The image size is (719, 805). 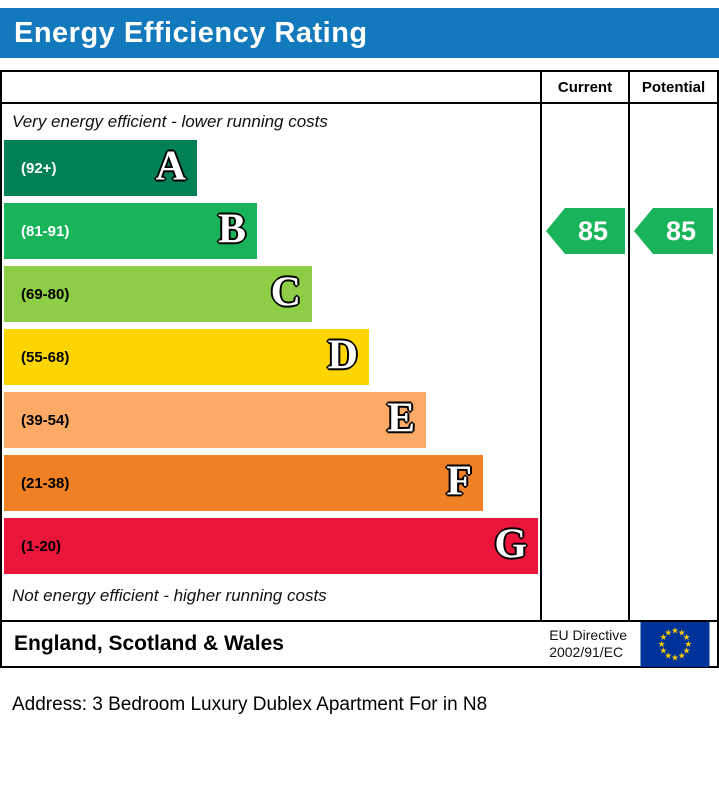 I want to click on band-g-range: (1-20), so click(x=41, y=546).